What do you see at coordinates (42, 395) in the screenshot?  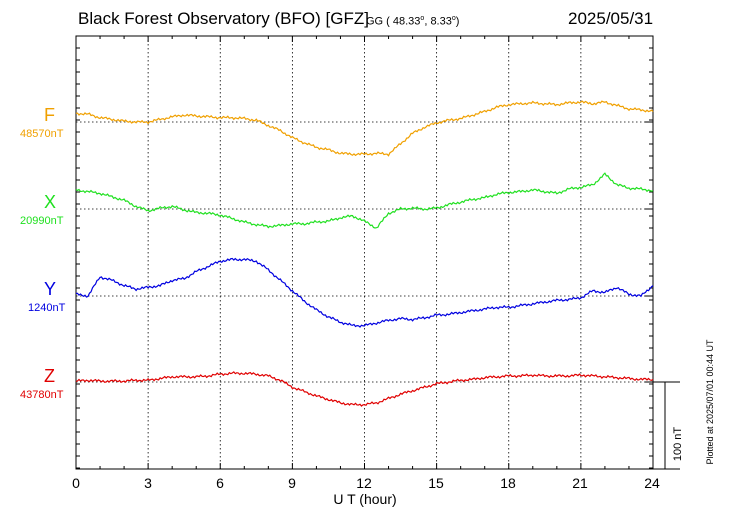 I see `baseline-label-Z: 43780nT` at bounding box center [42, 395].